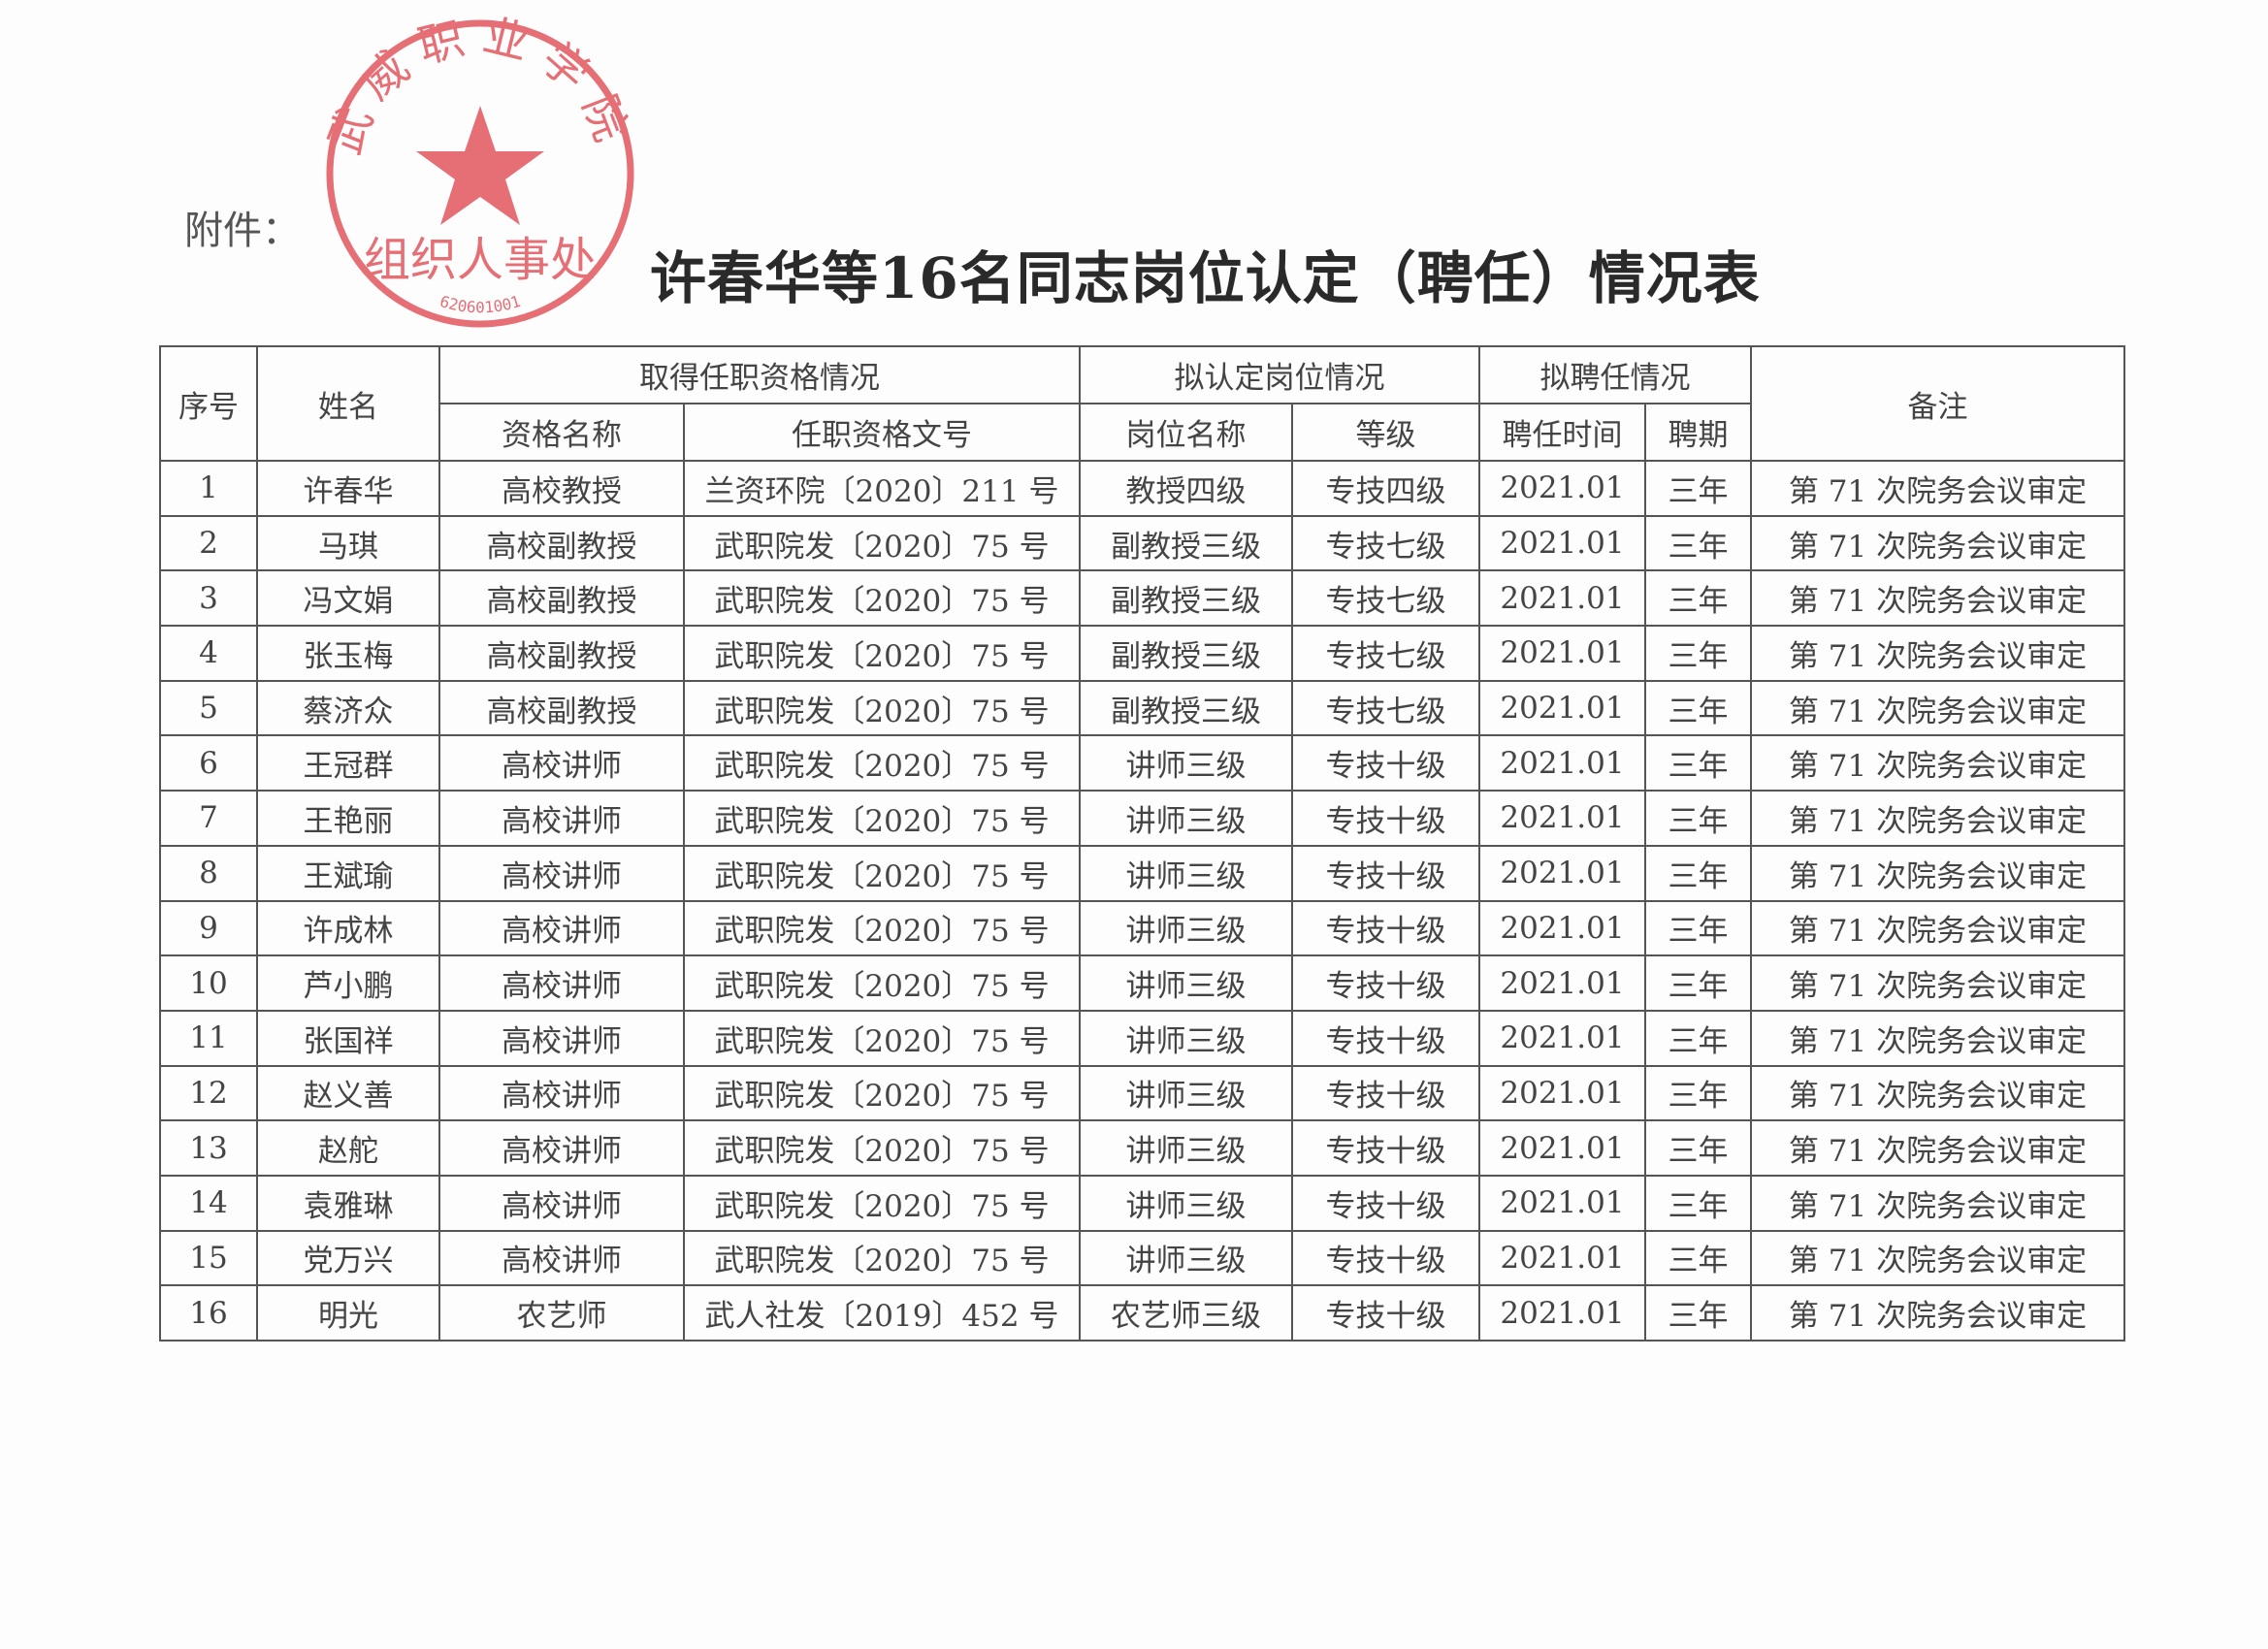  Describe the element at coordinates (348, 403) in the screenshot. I see `header-name: 姓名` at that location.